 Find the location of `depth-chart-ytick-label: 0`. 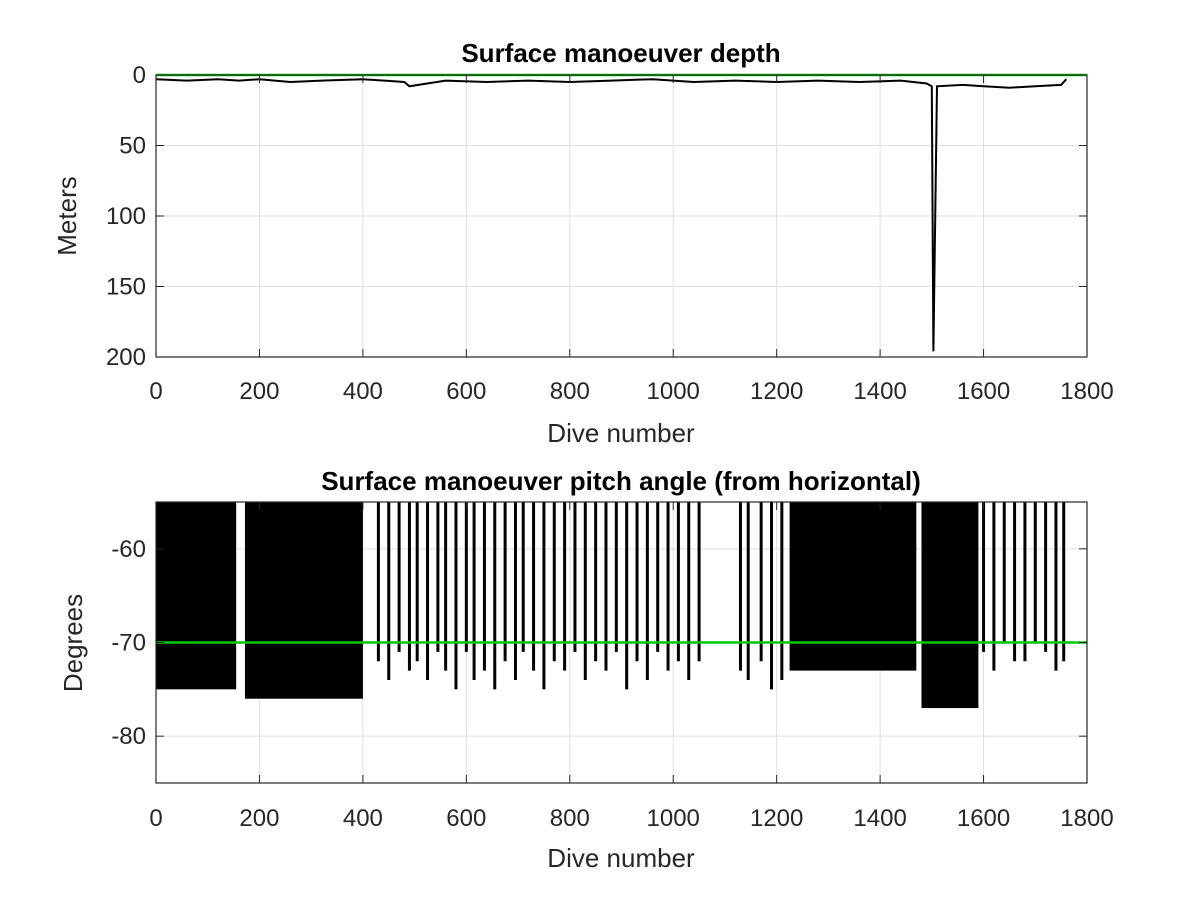

depth-chart-ytick-label: 0 is located at coordinates (139, 75).